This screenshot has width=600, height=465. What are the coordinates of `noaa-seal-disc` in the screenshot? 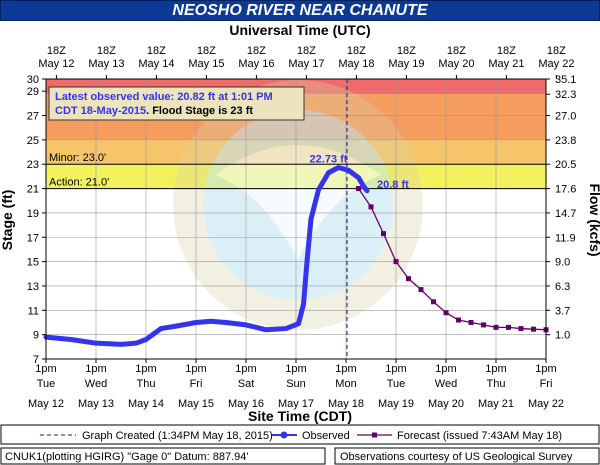 It's located at (298, 205).